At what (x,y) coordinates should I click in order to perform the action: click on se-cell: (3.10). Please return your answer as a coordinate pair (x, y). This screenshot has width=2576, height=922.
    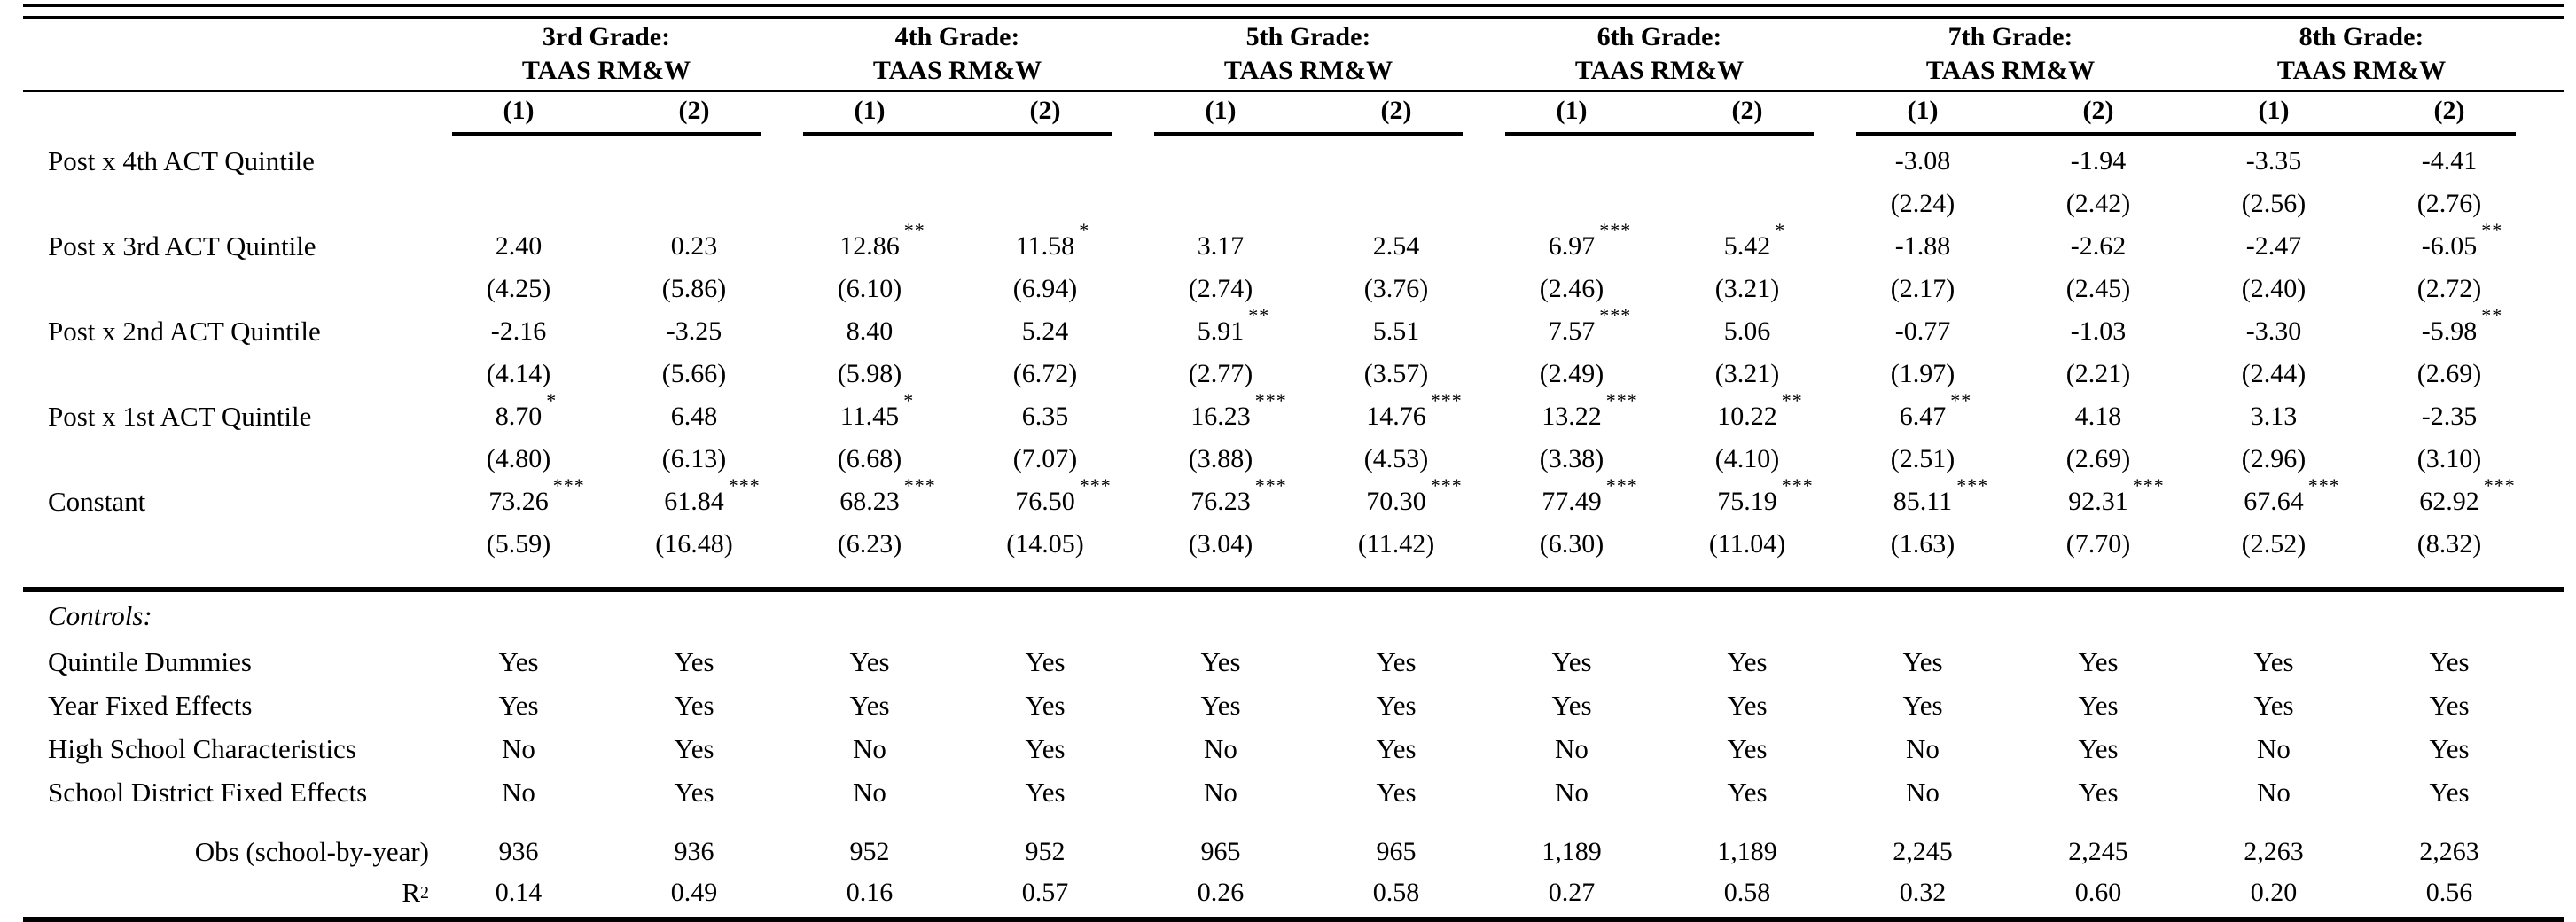
    Looking at the image, I should click on (2449, 459).